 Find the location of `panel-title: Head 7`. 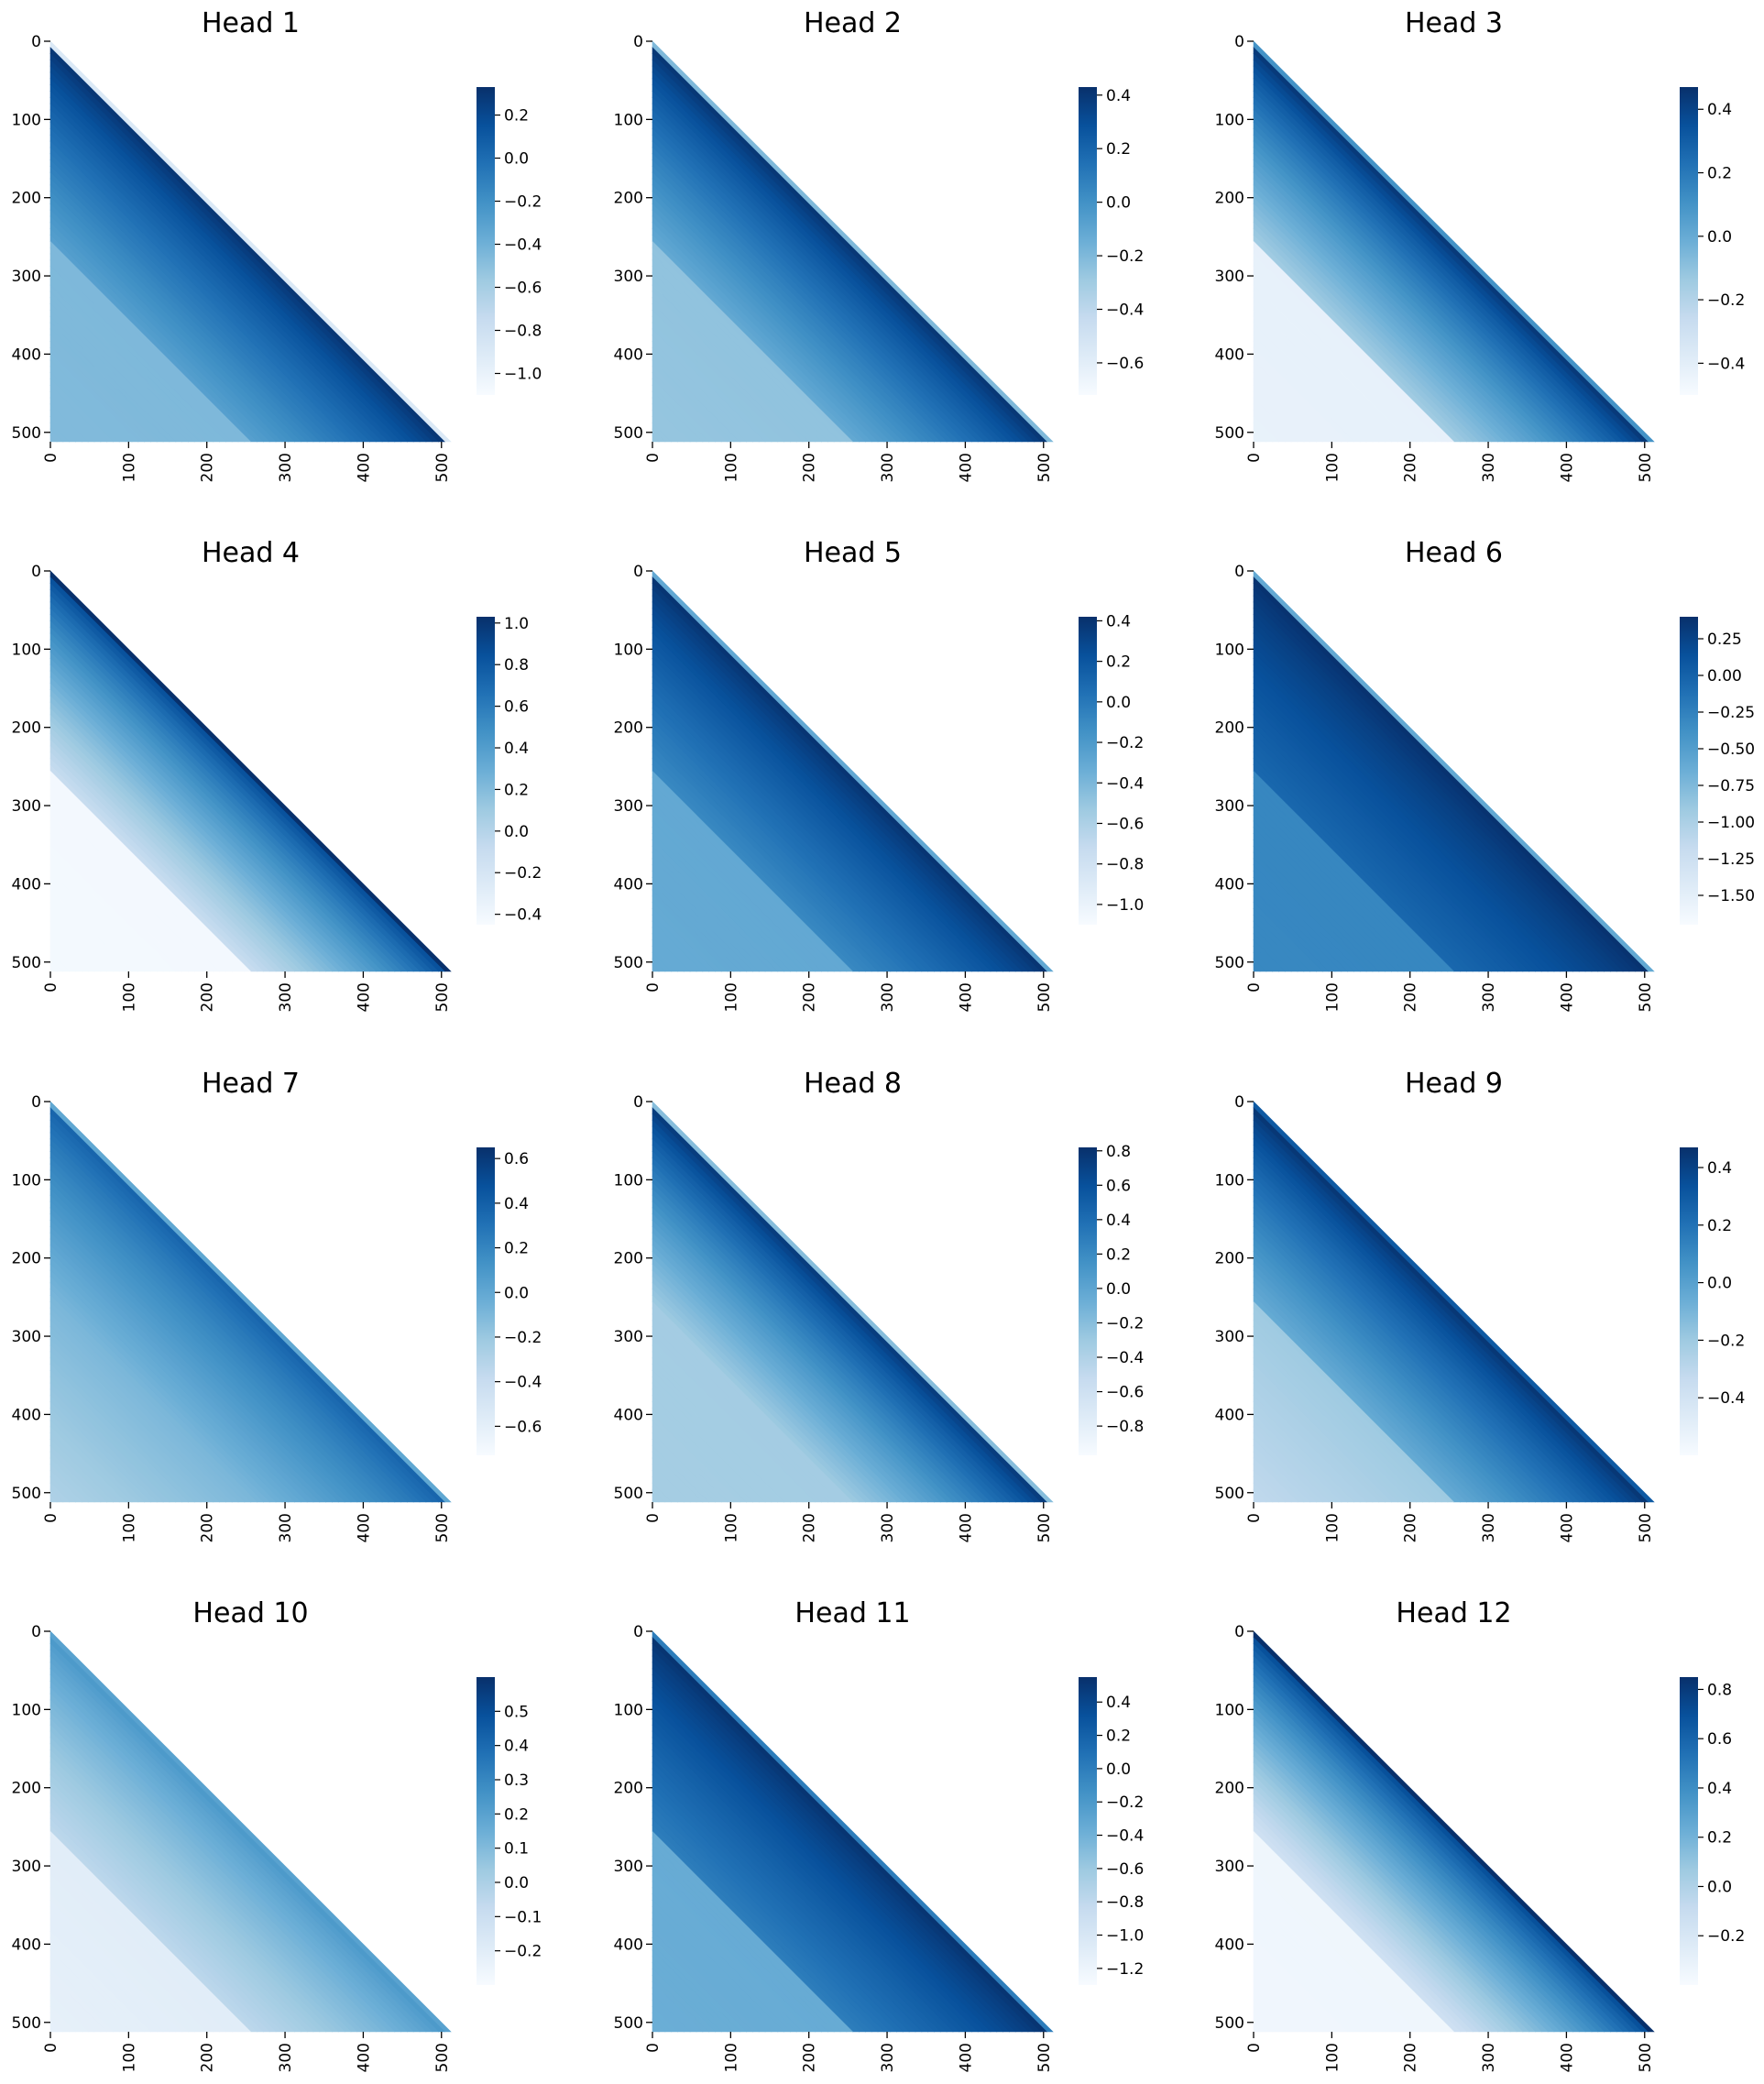

panel-title: Head 7 is located at coordinates (251, 1084).